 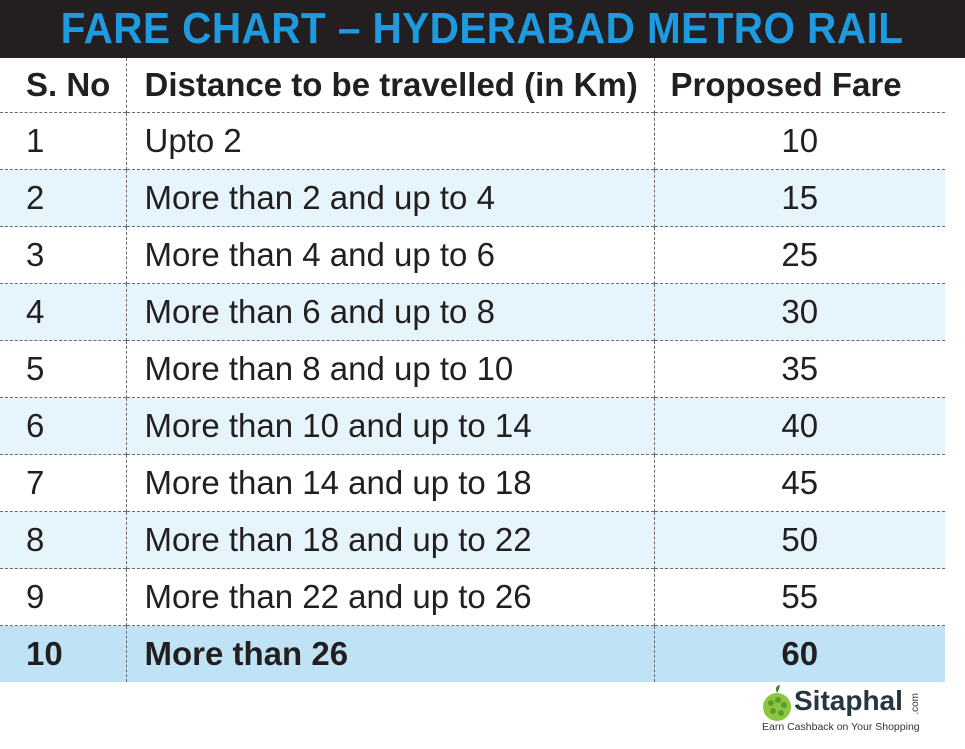 What do you see at coordinates (848, 700) in the screenshot?
I see `brand-name: Sitaphal` at bounding box center [848, 700].